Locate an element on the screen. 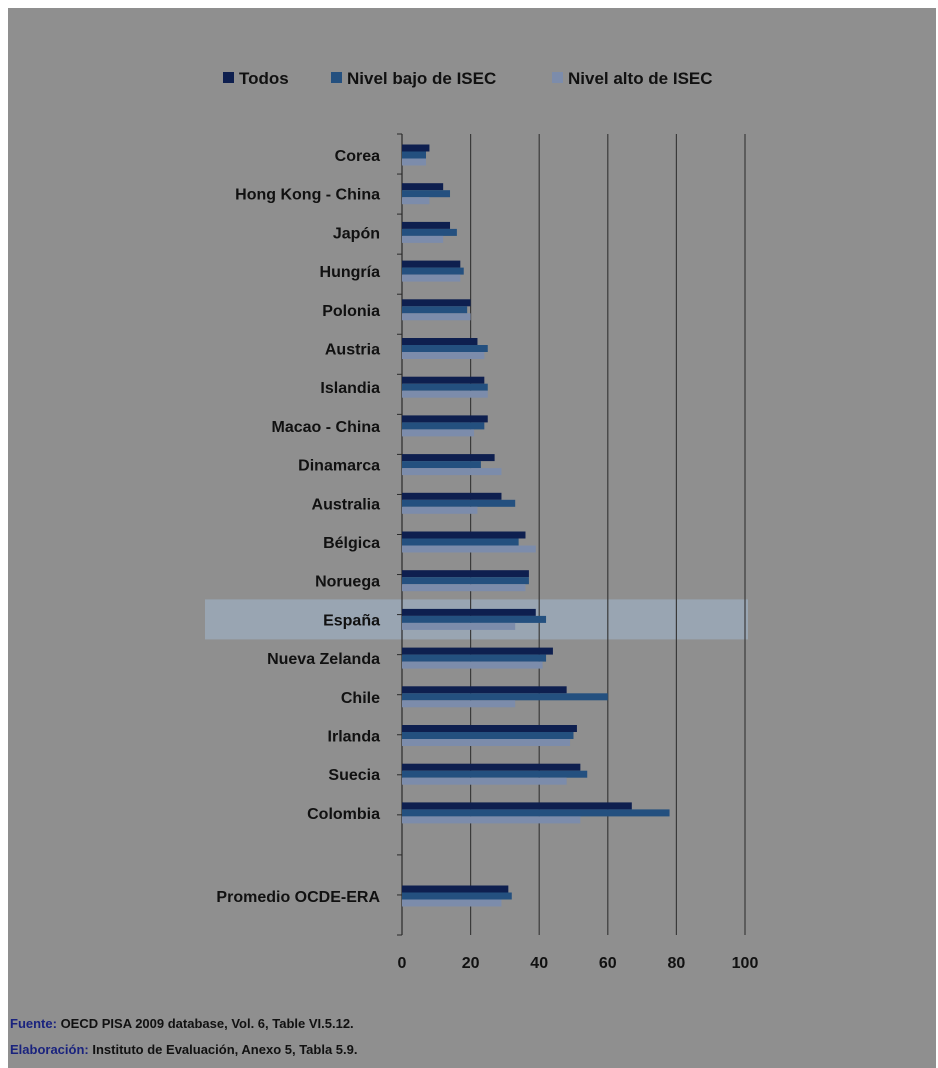  category-label: Promedio OCDE-ERA is located at coordinates (298, 897).